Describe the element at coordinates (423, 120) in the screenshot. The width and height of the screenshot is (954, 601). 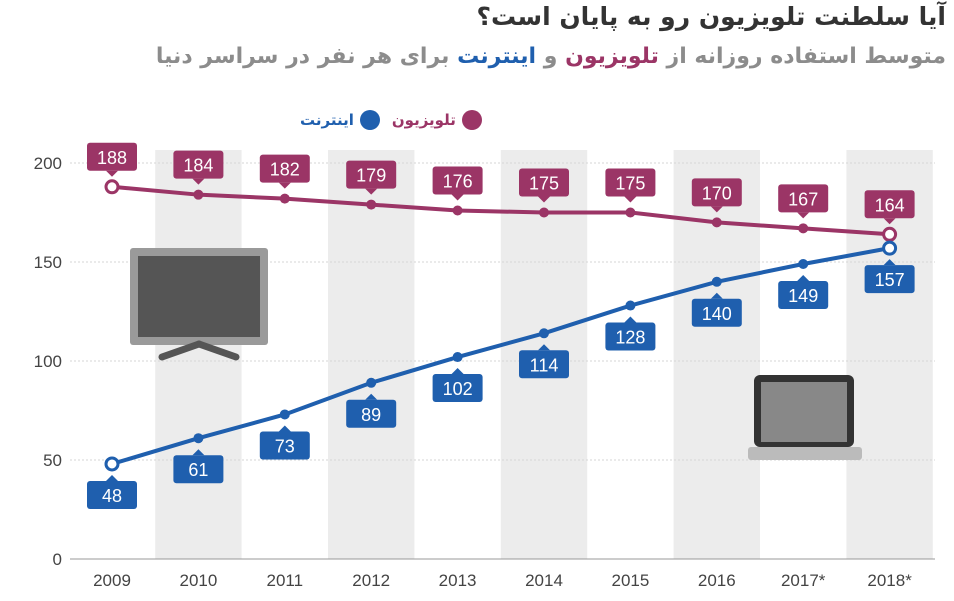
I see `legend-label-tv: تلویزیون` at that location.